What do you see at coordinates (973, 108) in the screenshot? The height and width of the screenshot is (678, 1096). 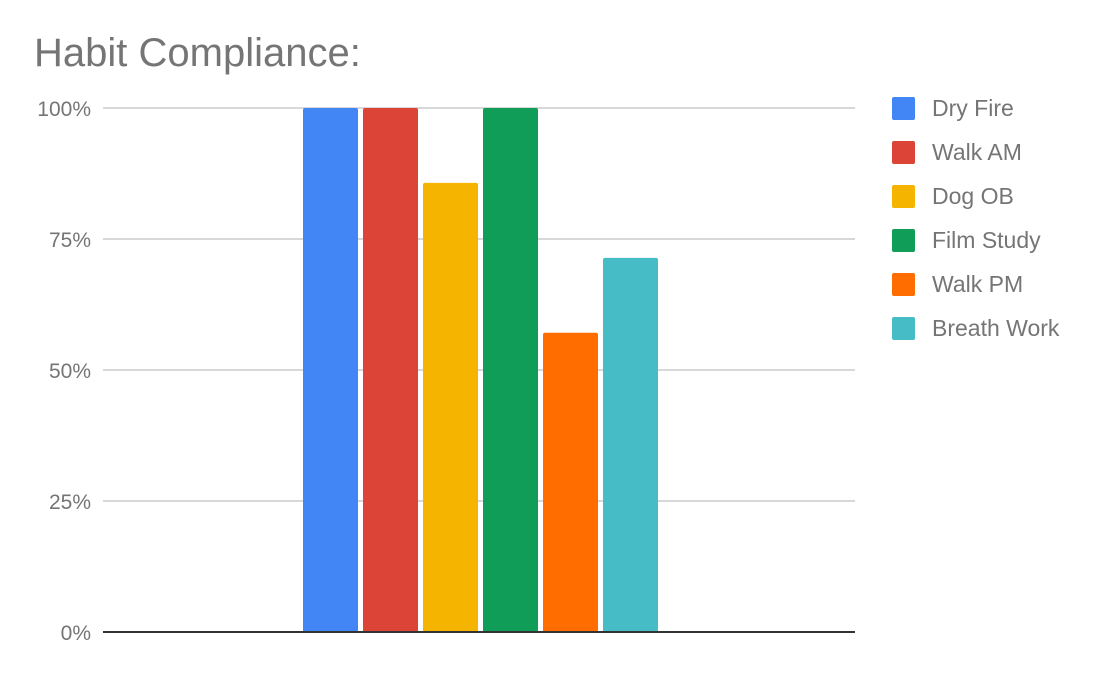 I see `legend-label: Dry Fire` at bounding box center [973, 108].